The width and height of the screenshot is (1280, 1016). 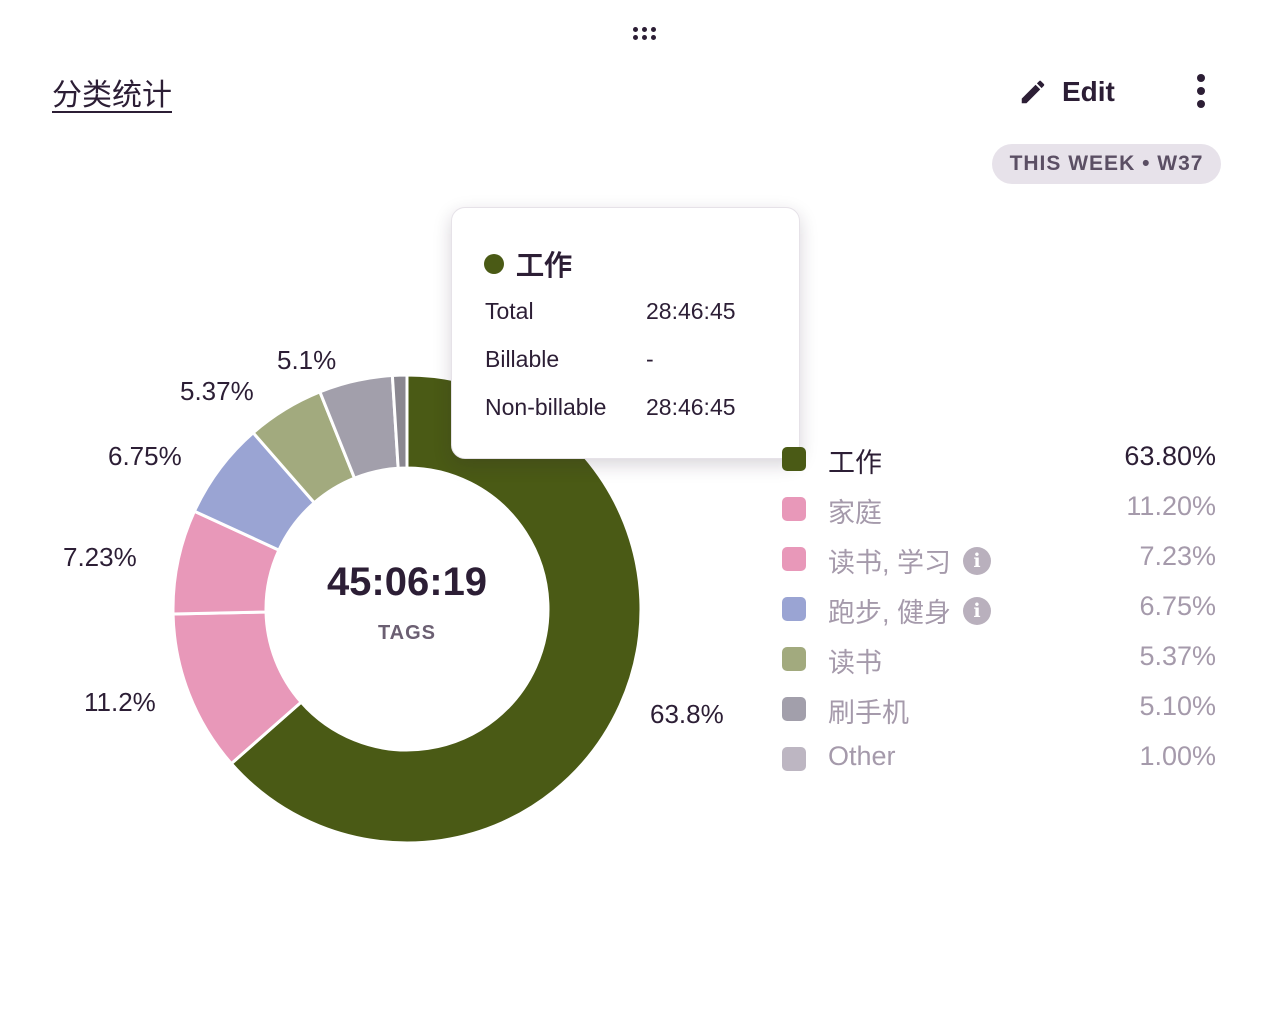 What do you see at coordinates (407, 582) in the screenshot?
I see `center-total-duration: 45:06:19` at bounding box center [407, 582].